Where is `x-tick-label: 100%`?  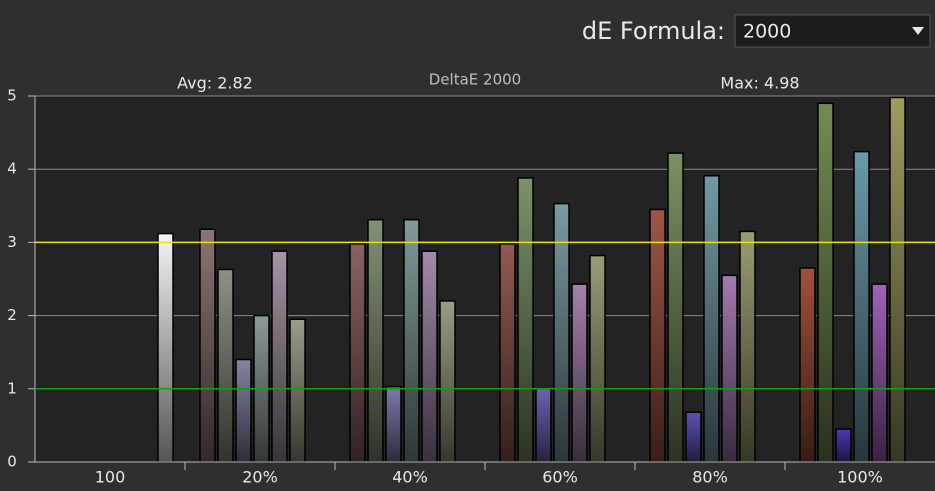
x-tick-label: 100% is located at coordinates (860, 477).